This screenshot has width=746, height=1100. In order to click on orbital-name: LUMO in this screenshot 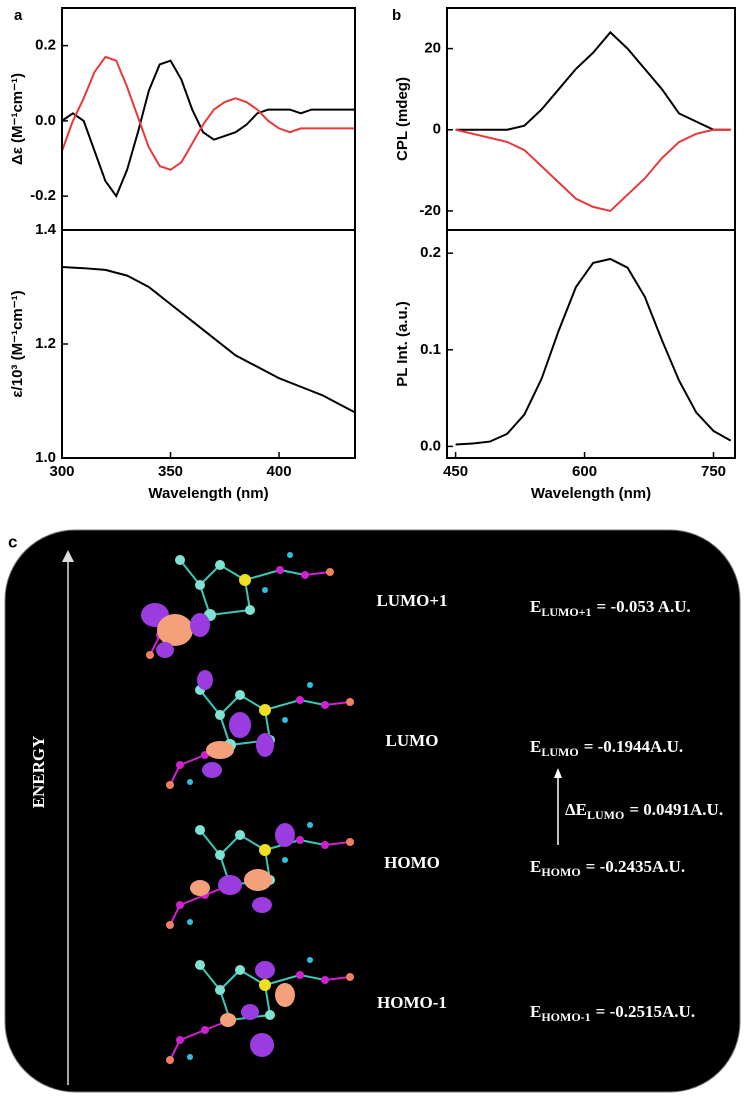, I will do `click(412, 740)`.